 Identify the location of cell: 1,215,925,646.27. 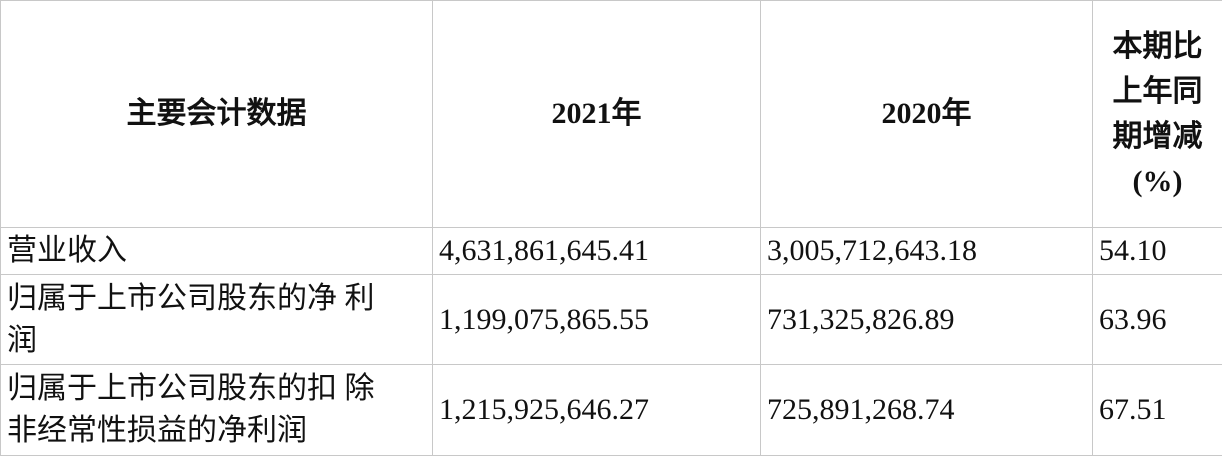
(596, 410).